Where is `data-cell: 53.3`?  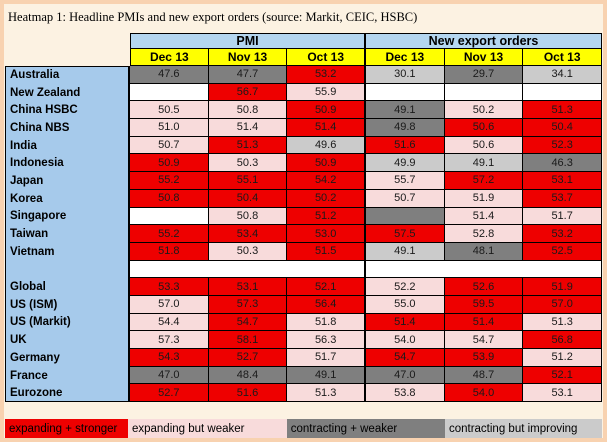 data-cell: 53.3 is located at coordinates (169, 287).